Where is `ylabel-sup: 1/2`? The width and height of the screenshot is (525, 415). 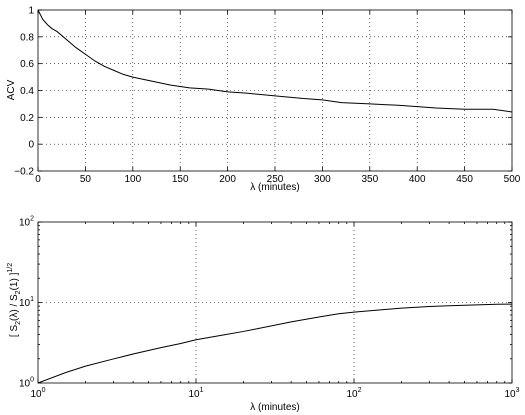
ylabel-sup: 1/2 is located at coordinates (10, 268).